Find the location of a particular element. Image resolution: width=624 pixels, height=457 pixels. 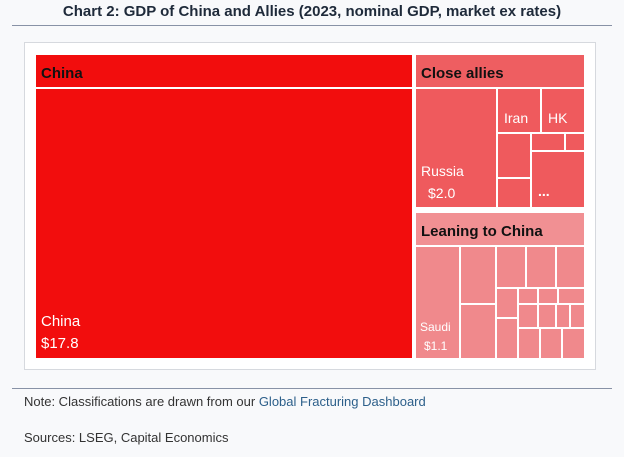

hk-tile-label: HK is located at coordinates (558, 118).